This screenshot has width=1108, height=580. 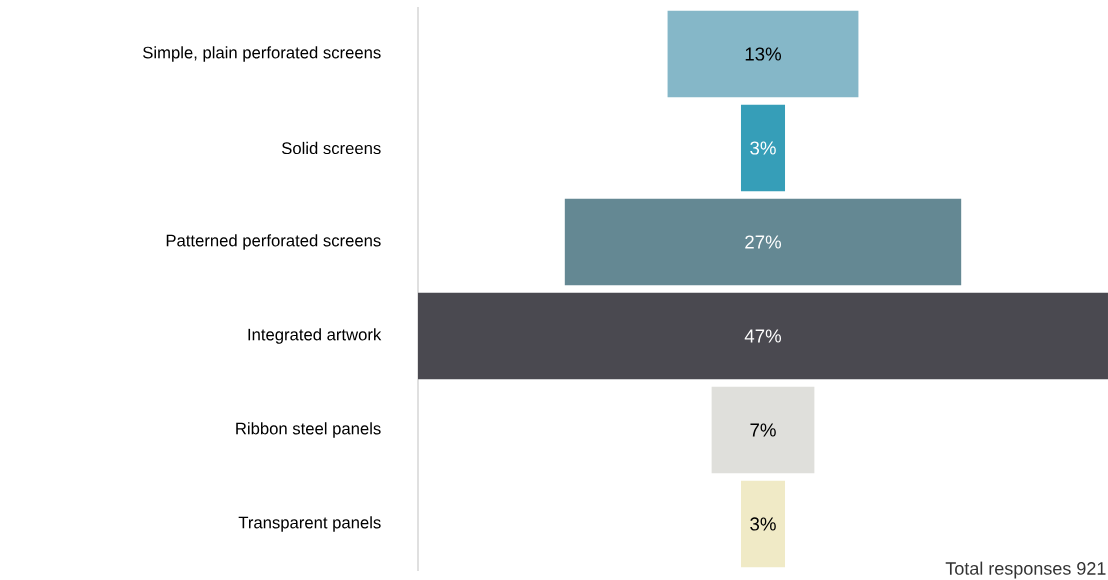 What do you see at coordinates (763, 430) in the screenshot?
I see `data-label: 7%` at bounding box center [763, 430].